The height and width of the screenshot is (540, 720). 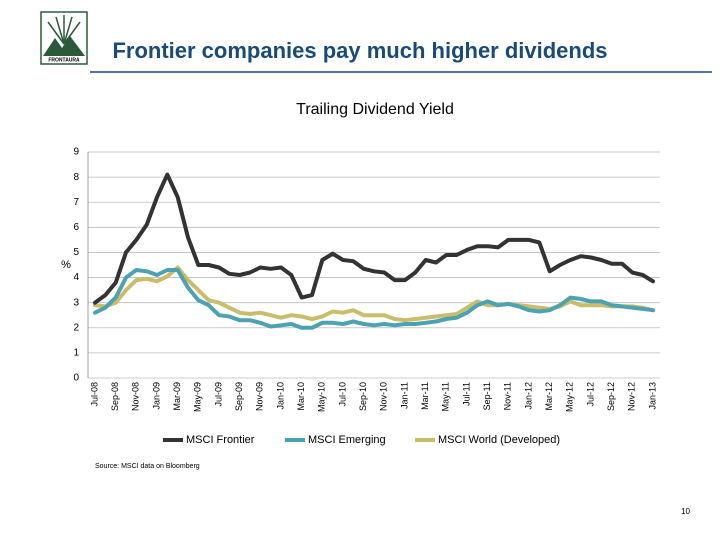 I want to click on x-tick-label: Jan-11, so click(x=404, y=395).